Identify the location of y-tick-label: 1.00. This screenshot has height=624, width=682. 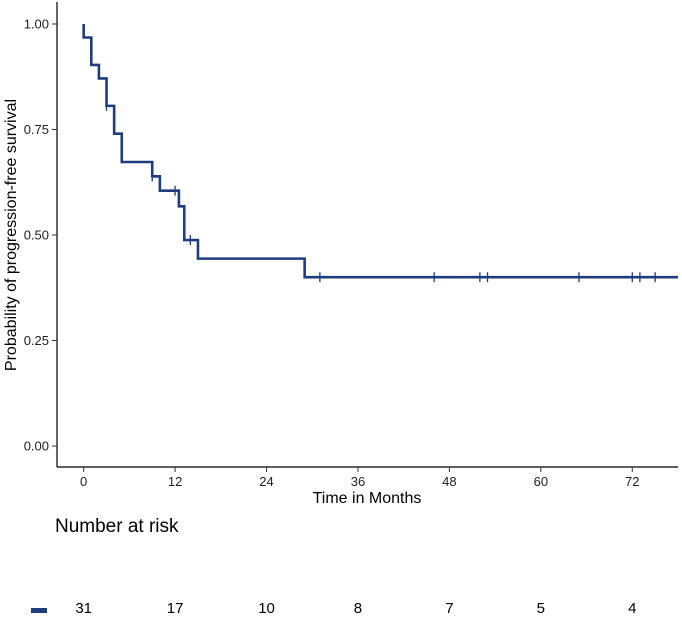
(36, 24).